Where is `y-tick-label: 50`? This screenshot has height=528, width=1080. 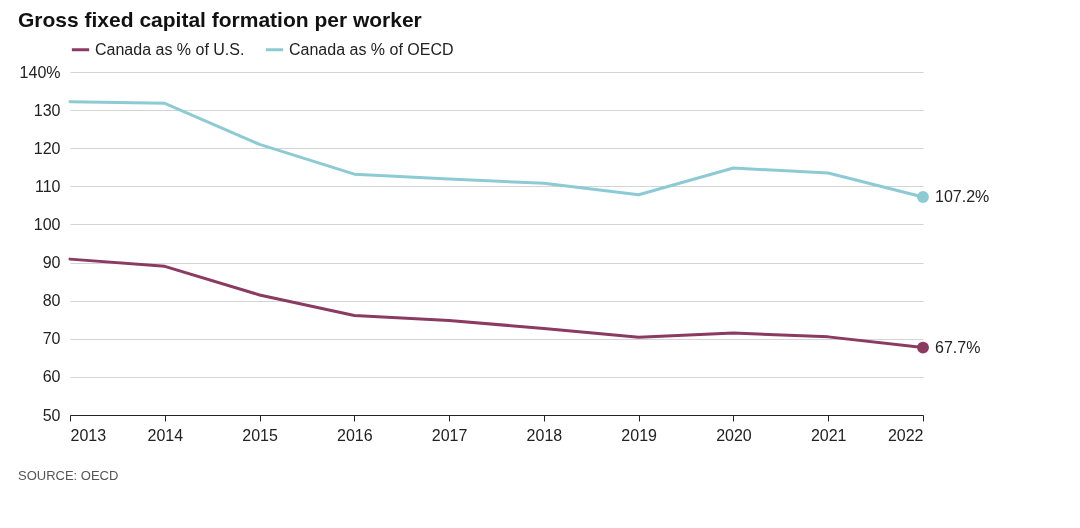
y-tick-label: 50 is located at coordinates (51, 415).